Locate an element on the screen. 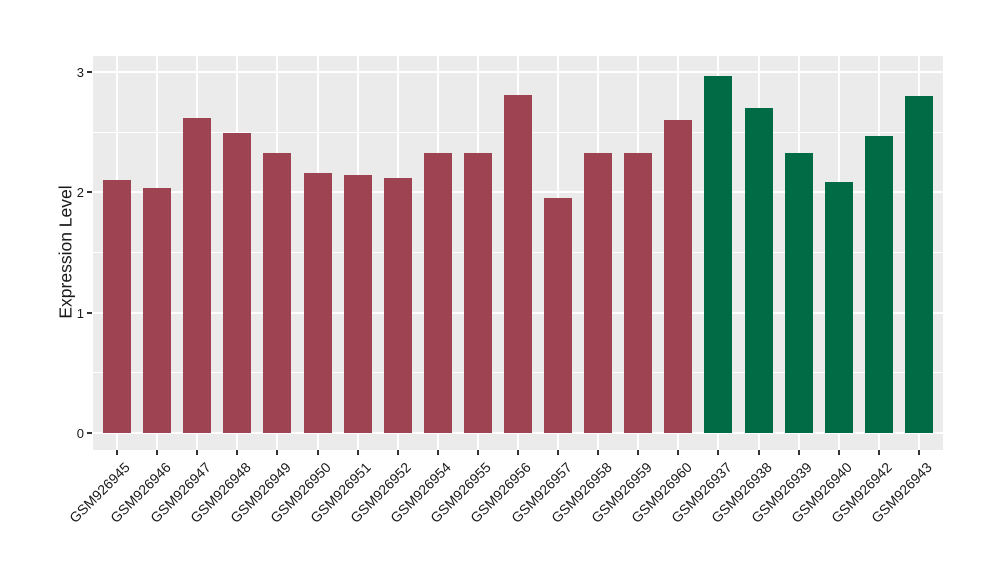  bar-GSM926959 is located at coordinates (638, 292).